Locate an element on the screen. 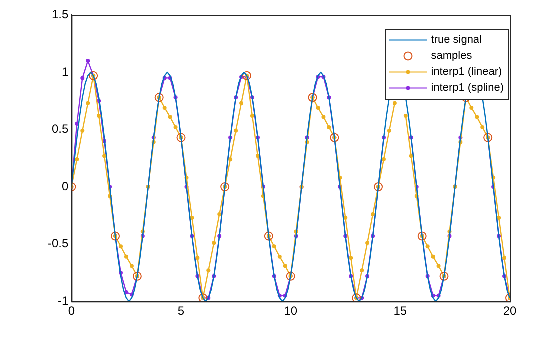  legend-label: samples is located at coordinates (452, 56).